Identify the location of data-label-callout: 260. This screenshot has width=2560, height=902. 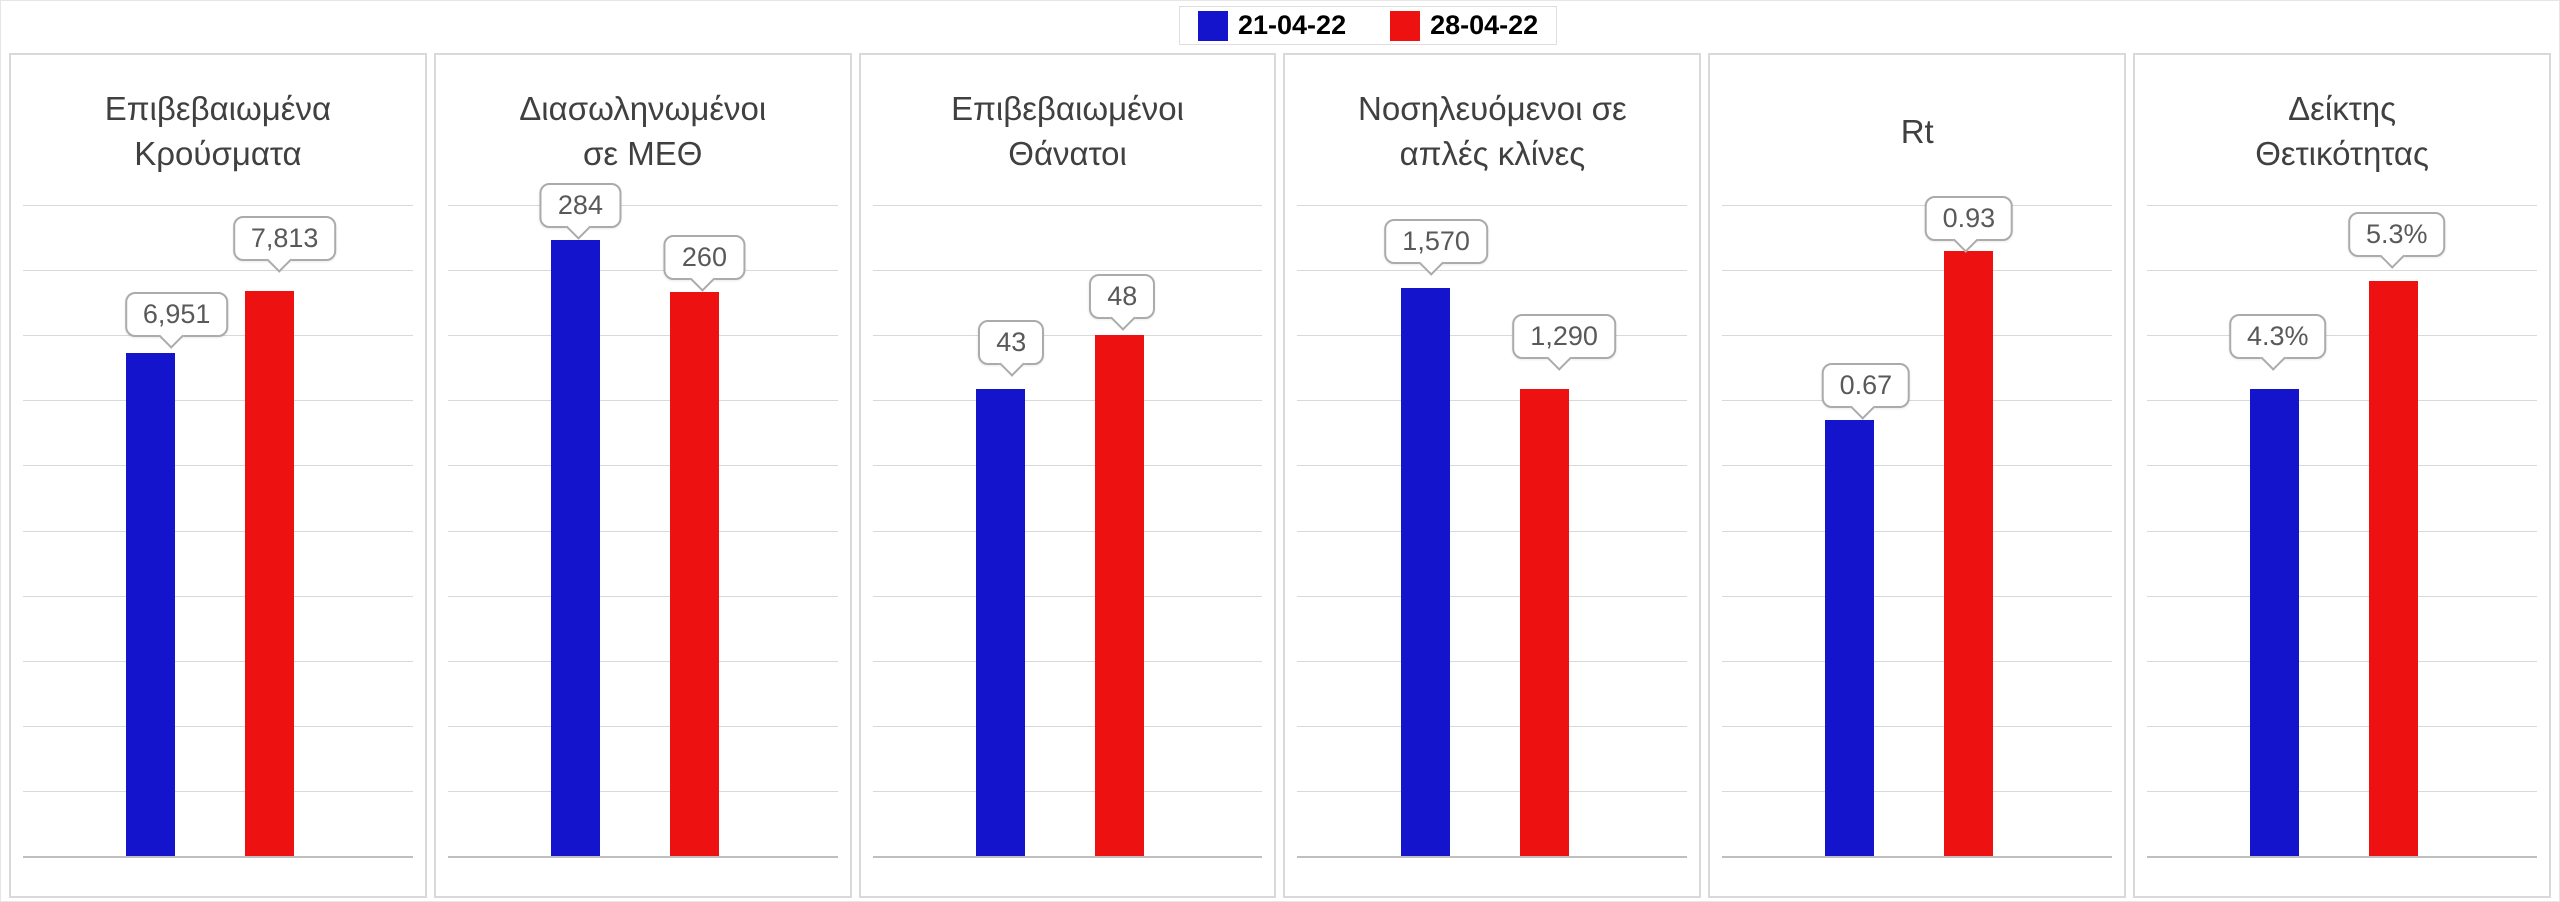
(704, 263).